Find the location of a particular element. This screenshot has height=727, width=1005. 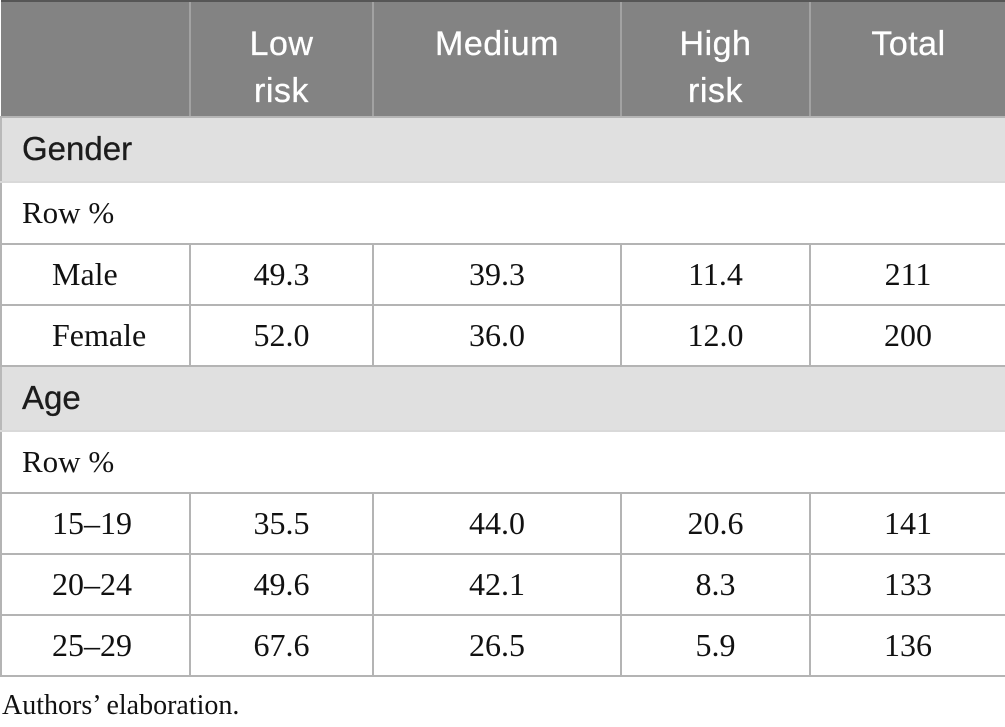

column-header-medium: Medium is located at coordinates (496, 59).